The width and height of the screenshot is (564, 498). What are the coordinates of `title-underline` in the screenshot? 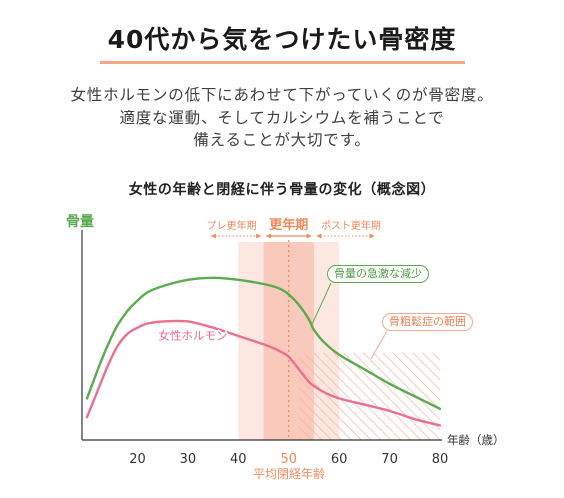 It's located at (282, 62).